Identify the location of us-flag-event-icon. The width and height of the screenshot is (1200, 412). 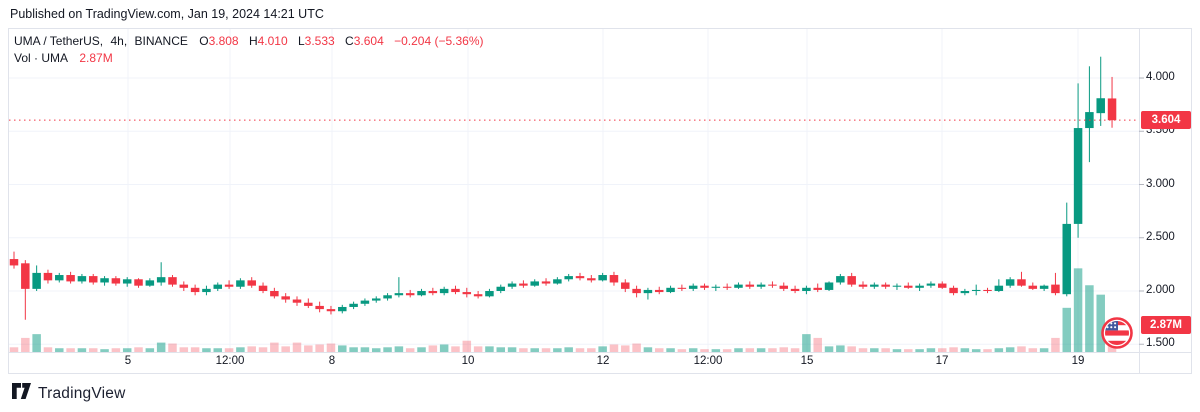
(1117, 333).